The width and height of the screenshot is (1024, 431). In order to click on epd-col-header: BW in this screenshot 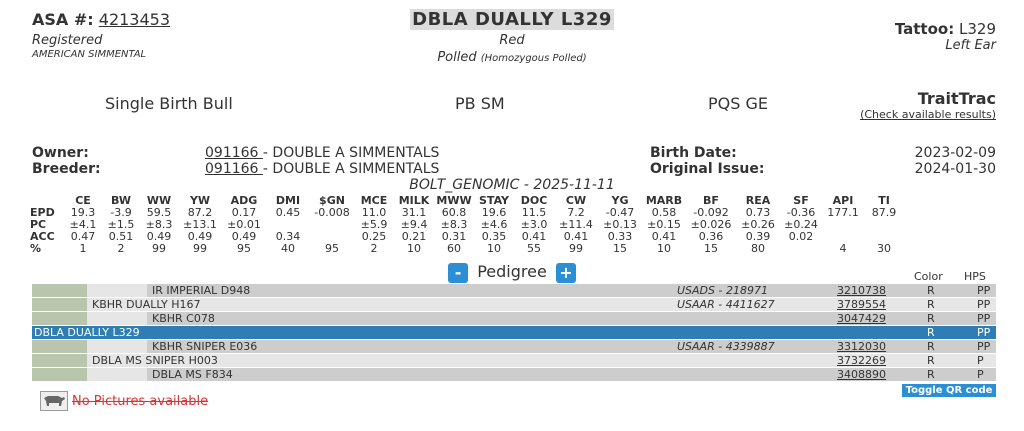, I will do `click(121, 200)`.